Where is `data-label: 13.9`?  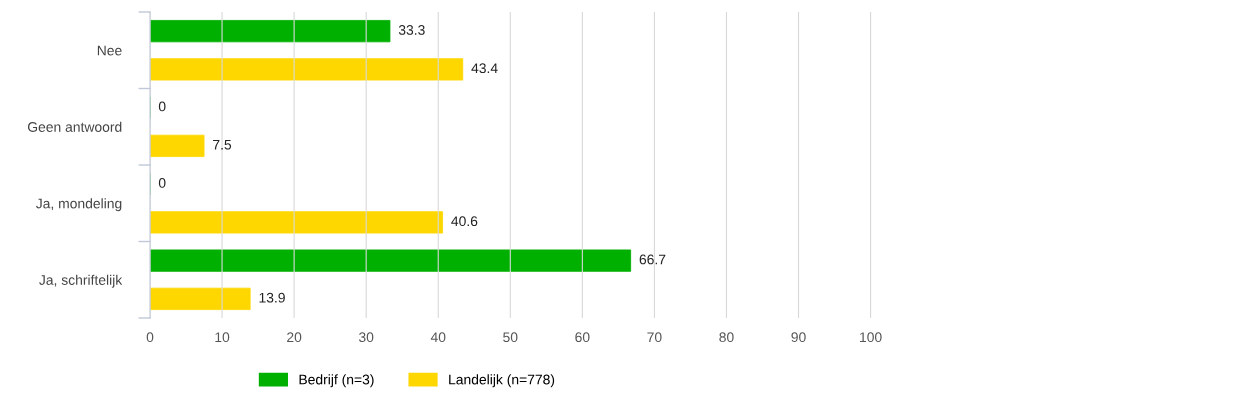 data-label: 13.9 is located at coordinates (272, 297).